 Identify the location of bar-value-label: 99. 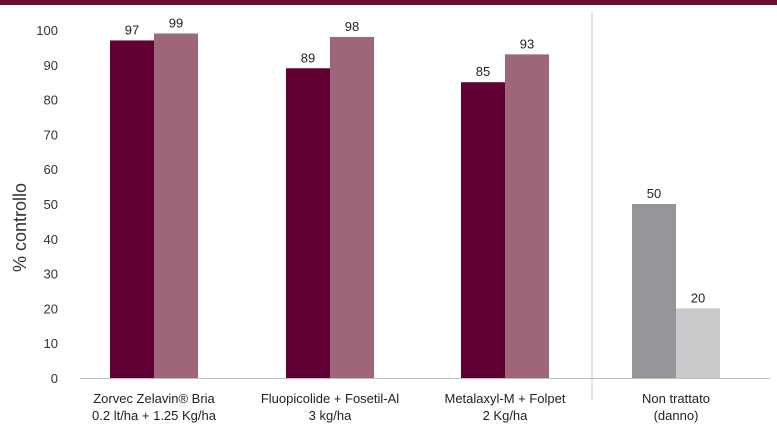
(176, 22).